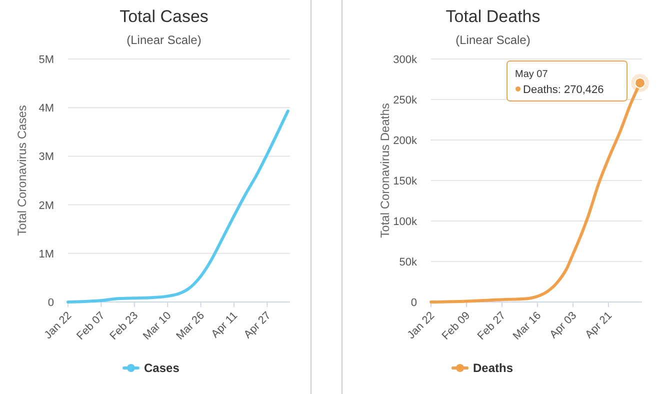 Image resolution: width=658 pixels, height=394 pixels. What do you see at coordinates (385, 170) in the screenshot?
I see `y-axis-title: Total Coronavirus Deaths` at bounding box center [385, 170].